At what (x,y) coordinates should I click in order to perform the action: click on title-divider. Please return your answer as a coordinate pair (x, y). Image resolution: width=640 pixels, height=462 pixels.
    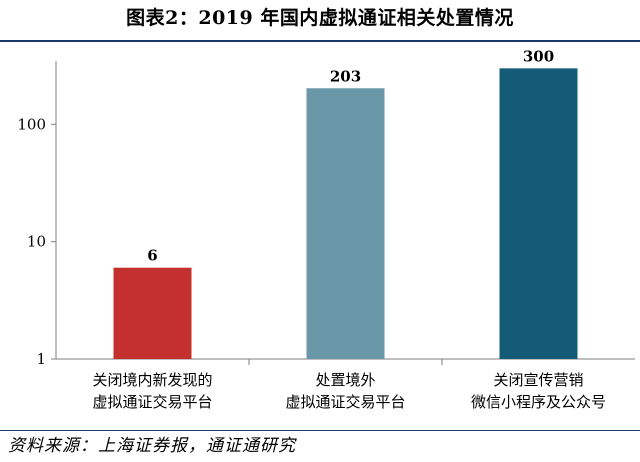
    Looking at the image, I should click on (320, 41).